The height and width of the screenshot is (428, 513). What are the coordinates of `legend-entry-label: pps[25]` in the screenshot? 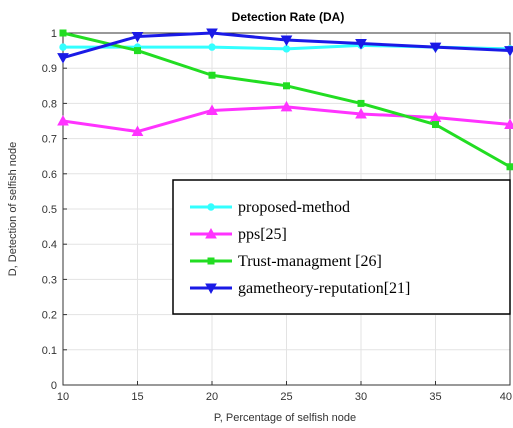 It's located at (262, 234).